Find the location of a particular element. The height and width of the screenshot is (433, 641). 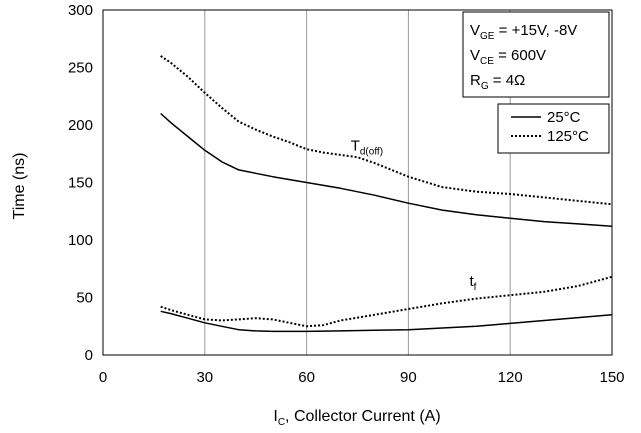

x-tick-label: 30 is located at coordinates (204, 377).